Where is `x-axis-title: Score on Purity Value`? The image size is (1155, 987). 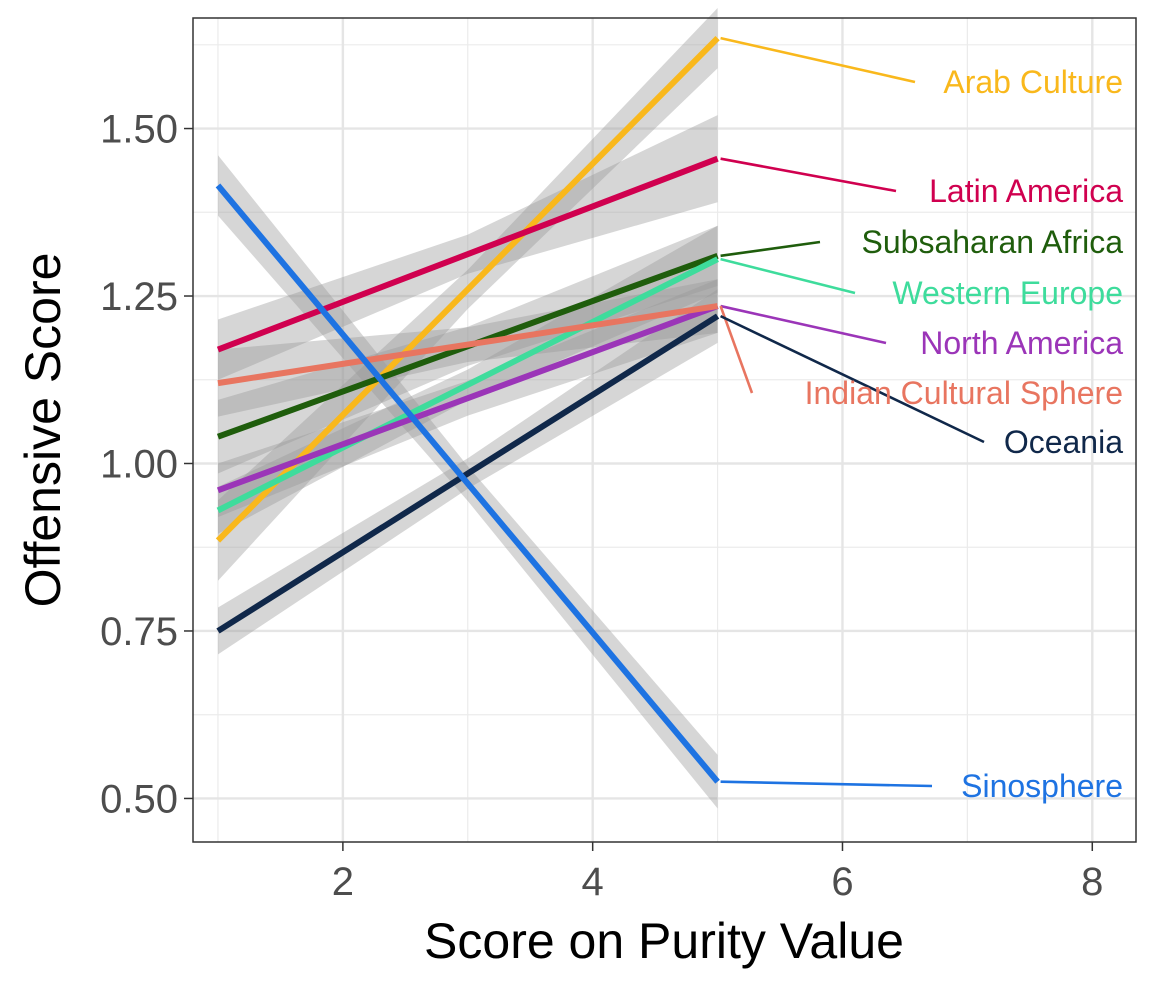 x-axis-title: Score on Purity Value is located at coordinates (664, 941).